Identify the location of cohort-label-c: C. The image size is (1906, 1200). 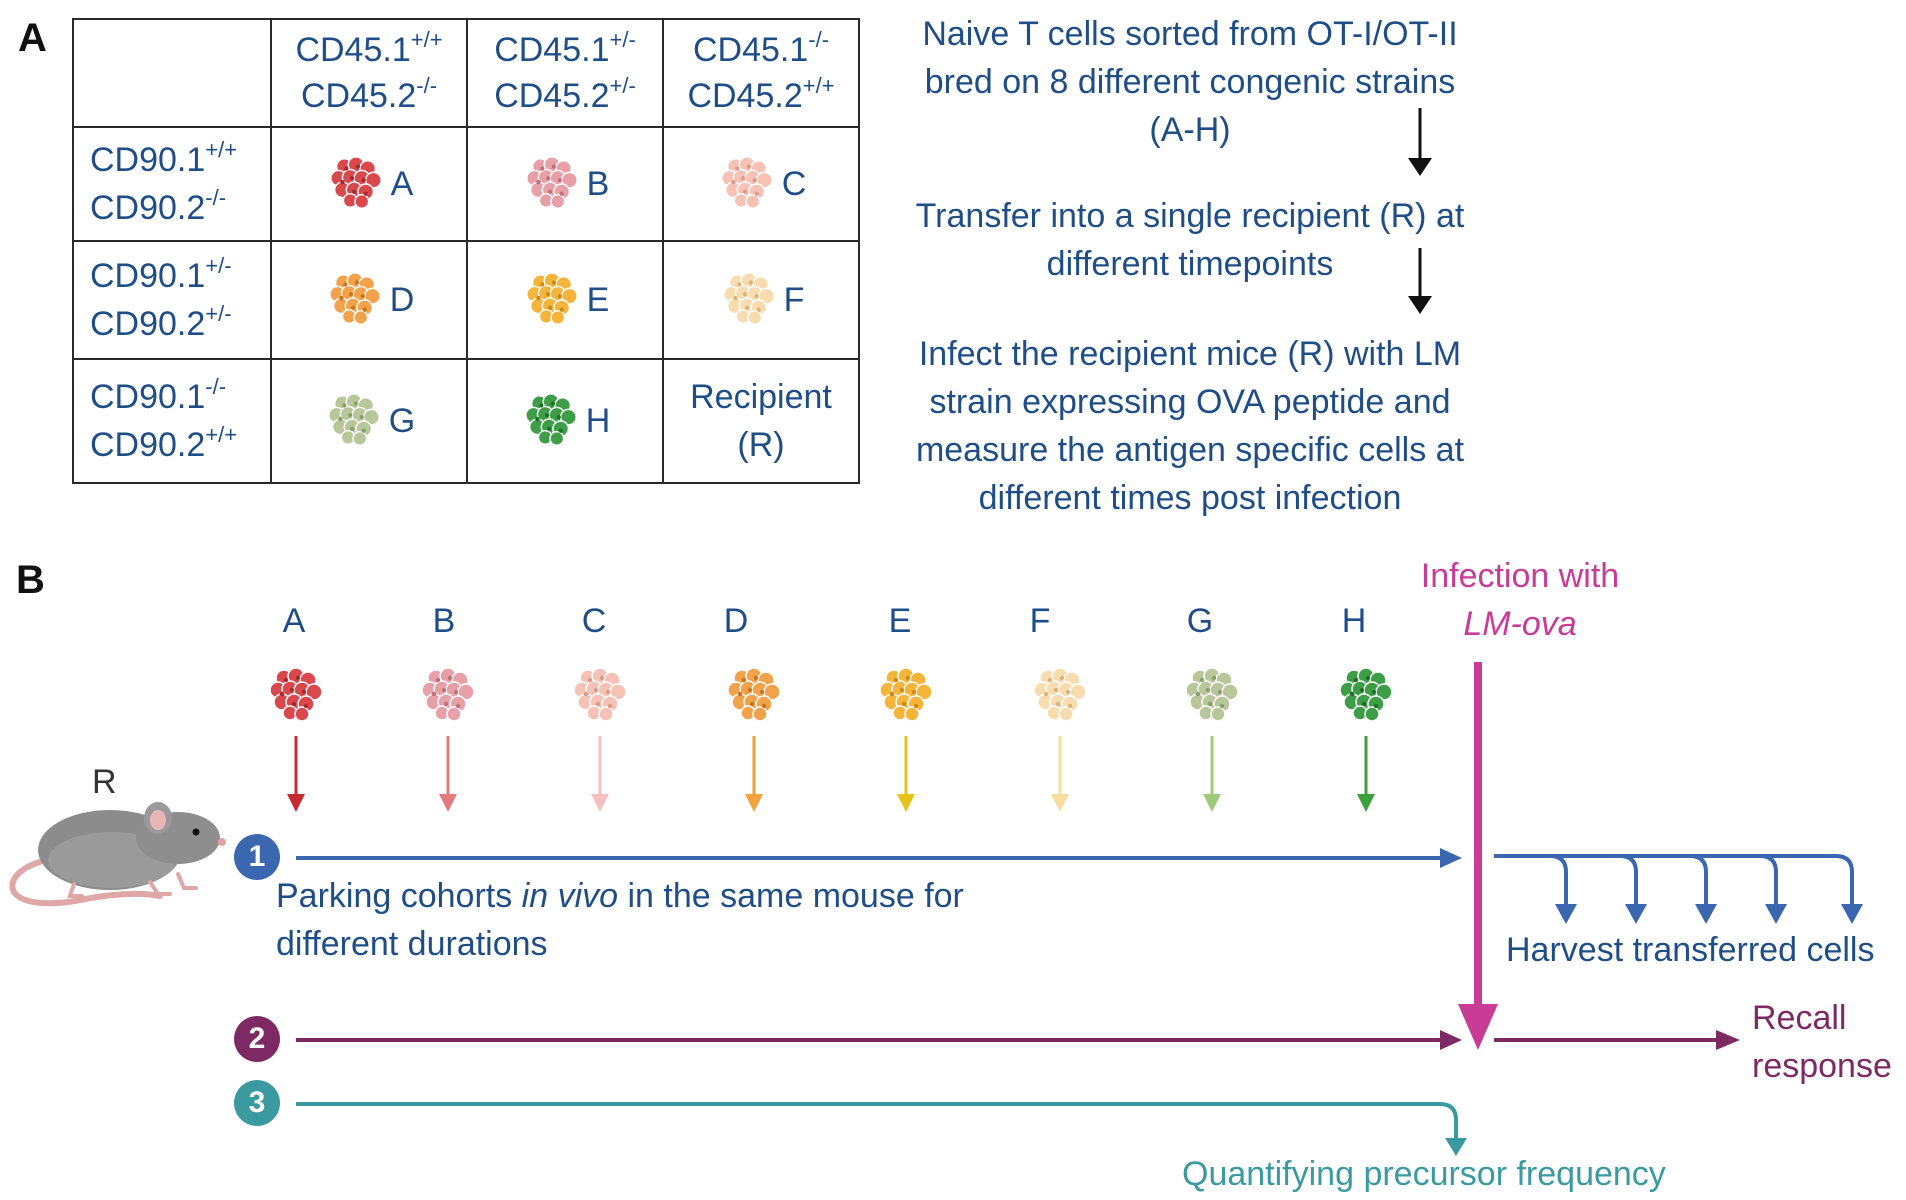
(594, 621).